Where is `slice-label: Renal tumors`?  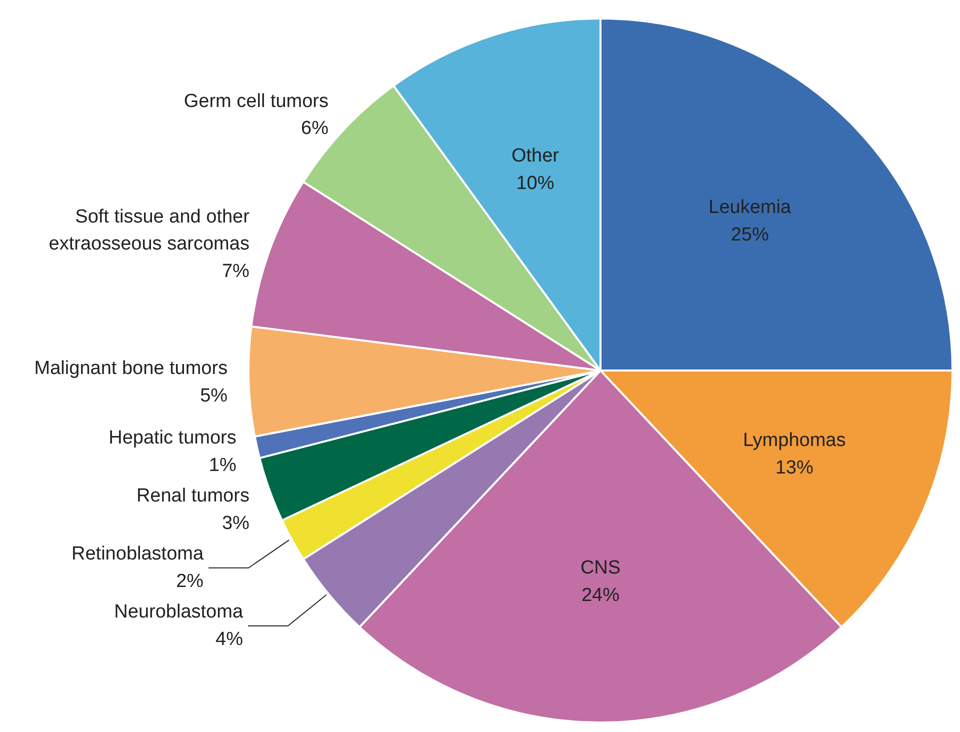
slice-label: Renal tumors is located at coordinates (193, 496).